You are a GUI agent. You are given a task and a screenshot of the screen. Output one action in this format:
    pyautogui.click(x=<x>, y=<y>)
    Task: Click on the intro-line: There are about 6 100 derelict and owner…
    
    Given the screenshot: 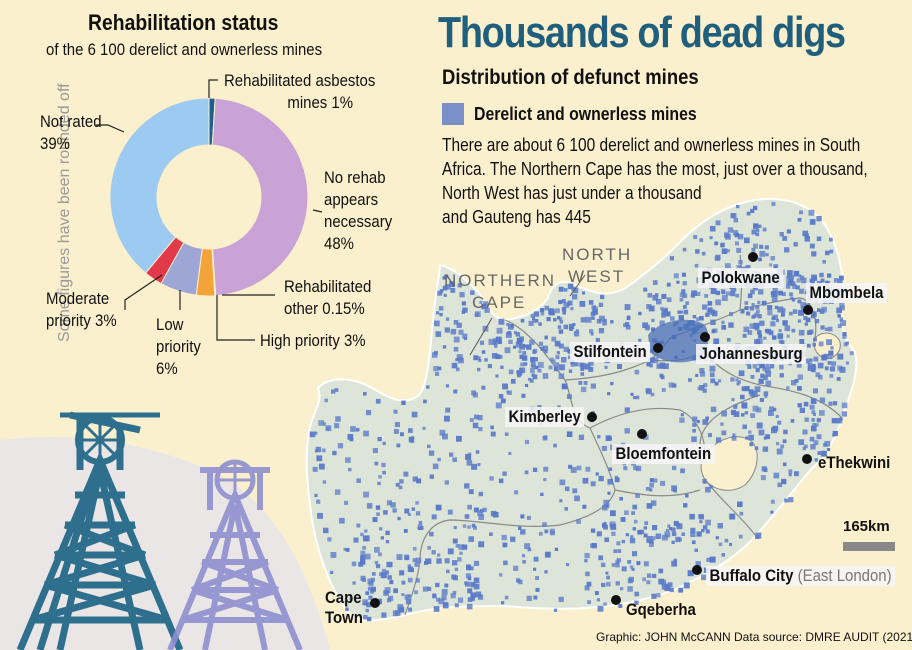 What is the action you would take?
    pyautogui.click(x=651, y=145)
    